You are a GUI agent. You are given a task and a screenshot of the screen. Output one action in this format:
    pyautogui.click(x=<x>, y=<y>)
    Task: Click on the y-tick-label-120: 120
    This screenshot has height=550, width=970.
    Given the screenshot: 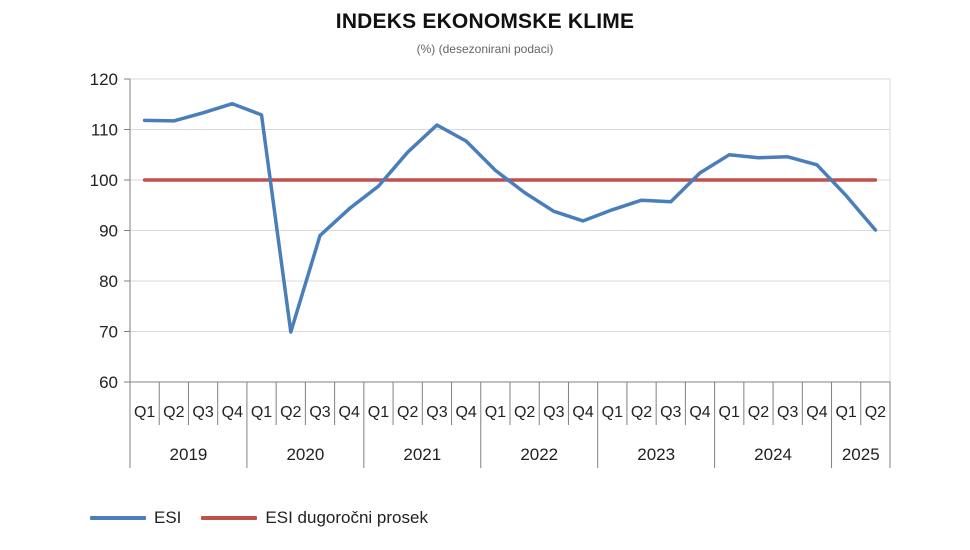 What is the action you would take?
    pyautogui.click(x=104, y=79)
    